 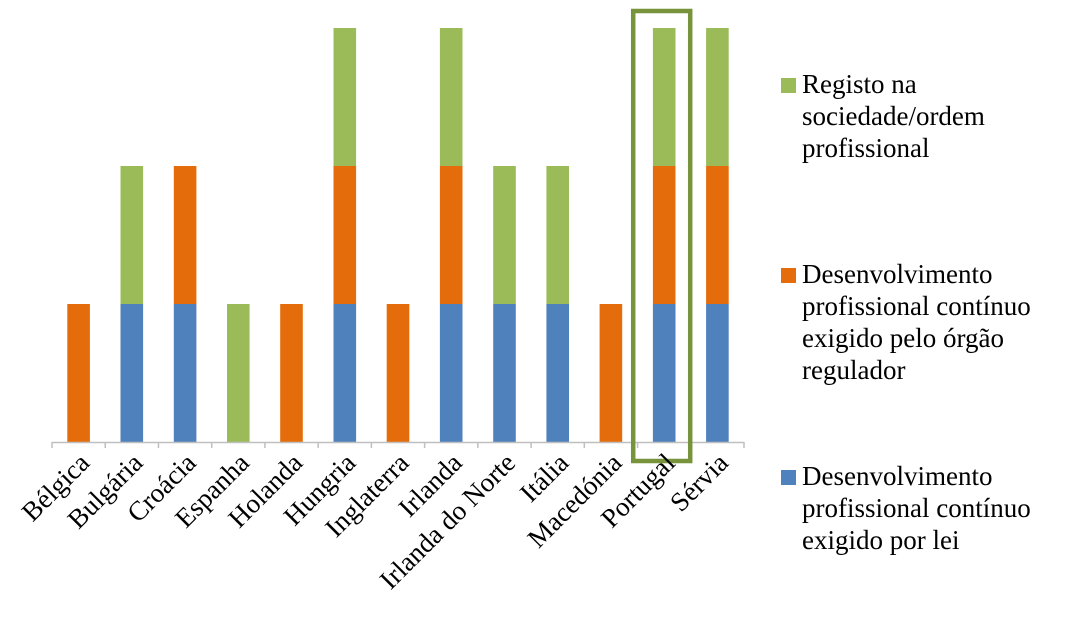 I want to click on legend-label-line: exigido por lei, so click(x=880, y=540).